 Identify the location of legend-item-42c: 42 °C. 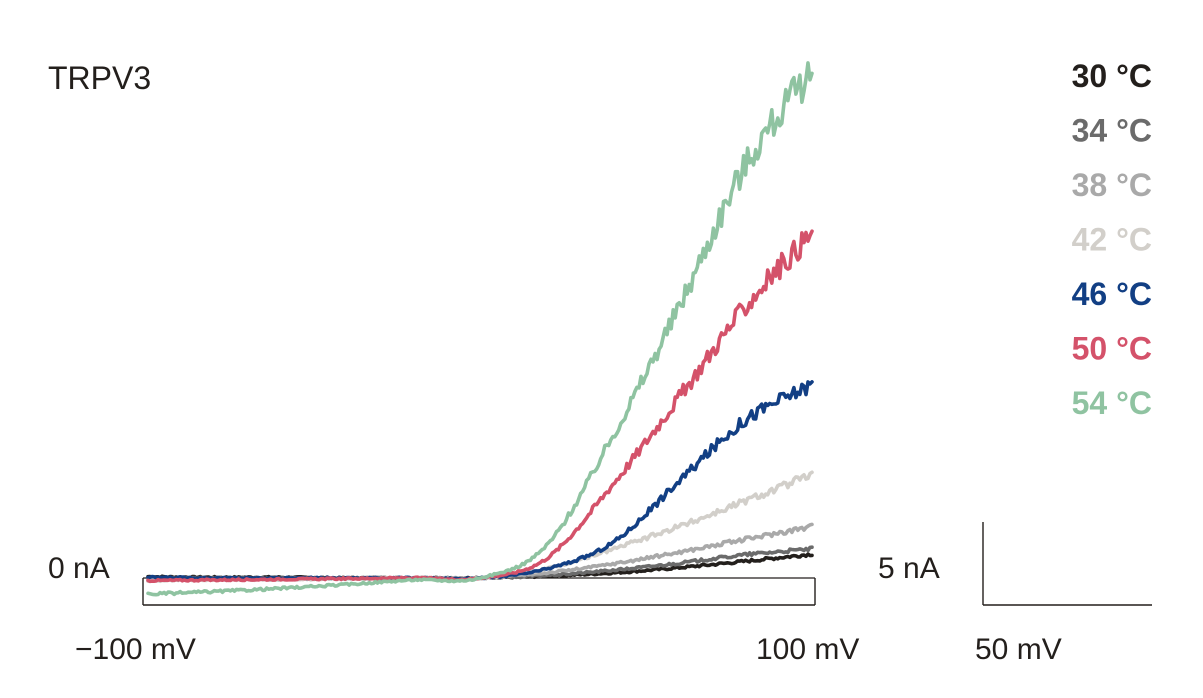
(1112, 240).